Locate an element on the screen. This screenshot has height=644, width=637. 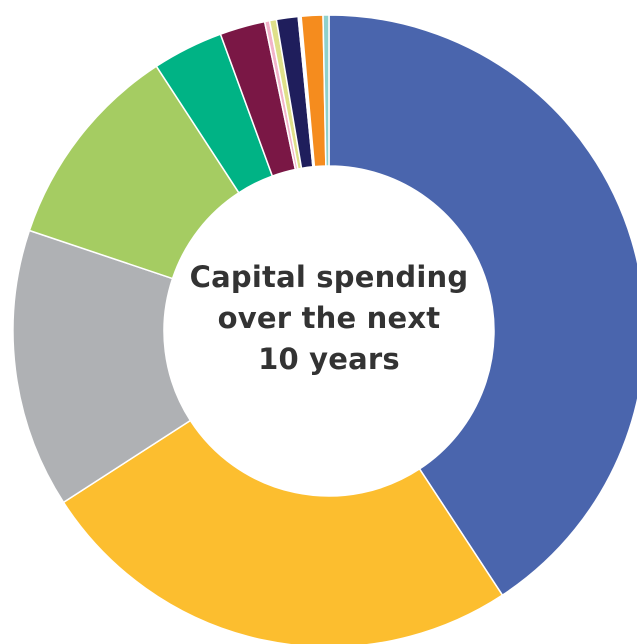
center-label-line-1: Capital spending is located at coordinates (329, 277).